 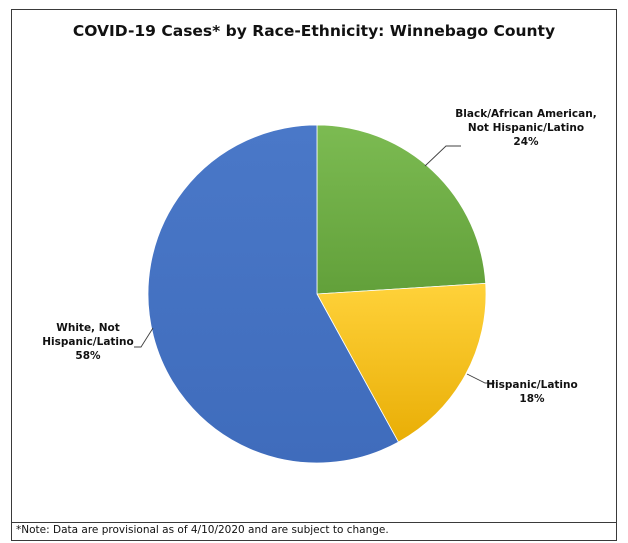 What do you see at coordinates (401, 362) in the screenshot?
I see `pie-slice-hispanic-latino` at bounding box center [401, 362].